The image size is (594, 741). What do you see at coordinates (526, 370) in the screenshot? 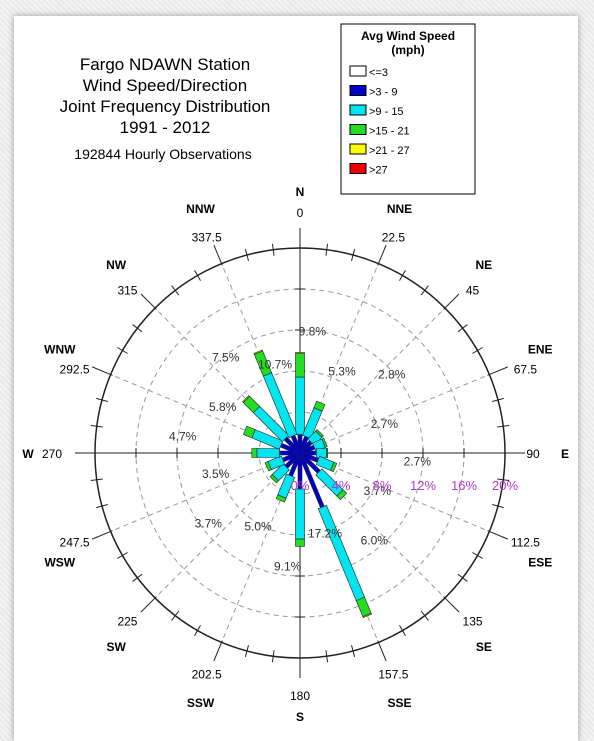
I see `degree-label-ENE: 67.5` at bounding box center [526, 370].